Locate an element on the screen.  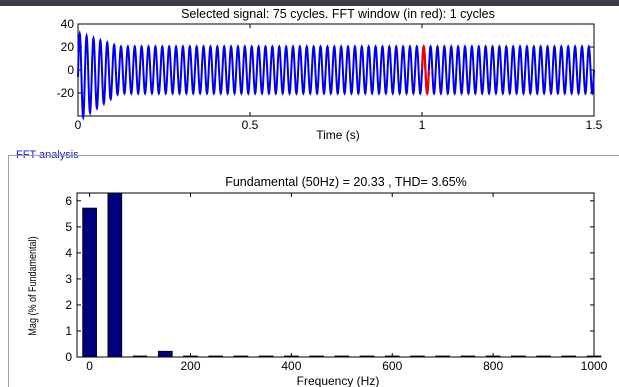
signal-y-tick-label: -20 is located at coordinates (66, 93).